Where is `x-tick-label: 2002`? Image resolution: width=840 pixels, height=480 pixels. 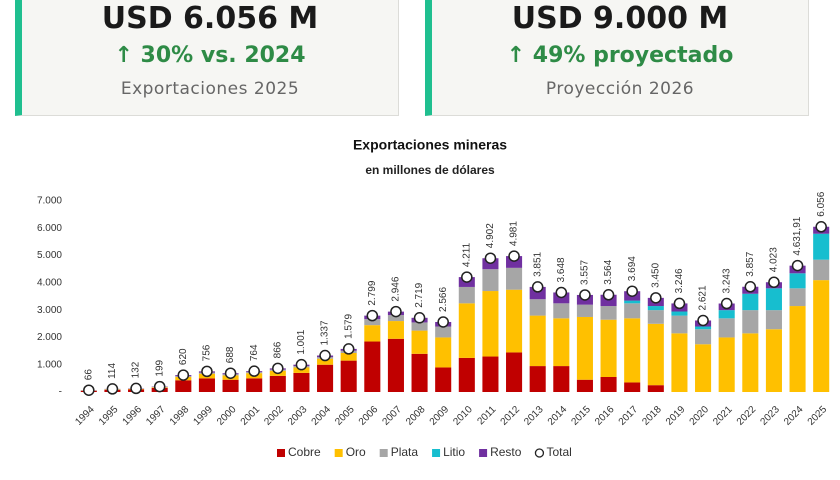
x-tick-label: 2002 is located at coordinates (274, 416).